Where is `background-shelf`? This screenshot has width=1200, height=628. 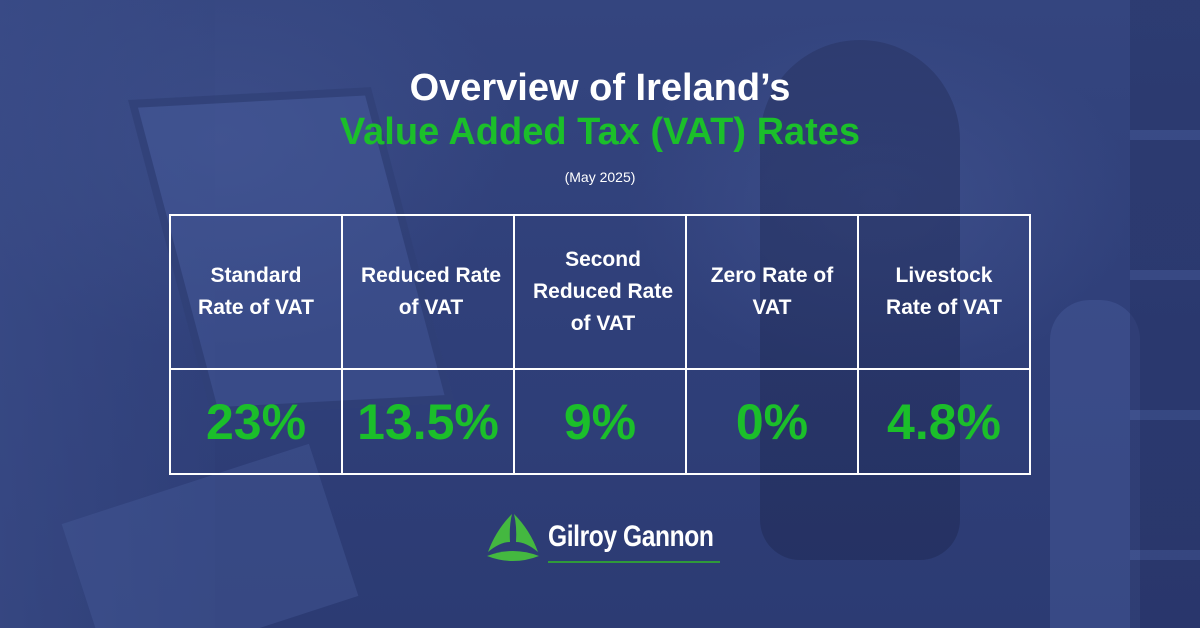
background-shelf is located at coordinates (1165, 314).